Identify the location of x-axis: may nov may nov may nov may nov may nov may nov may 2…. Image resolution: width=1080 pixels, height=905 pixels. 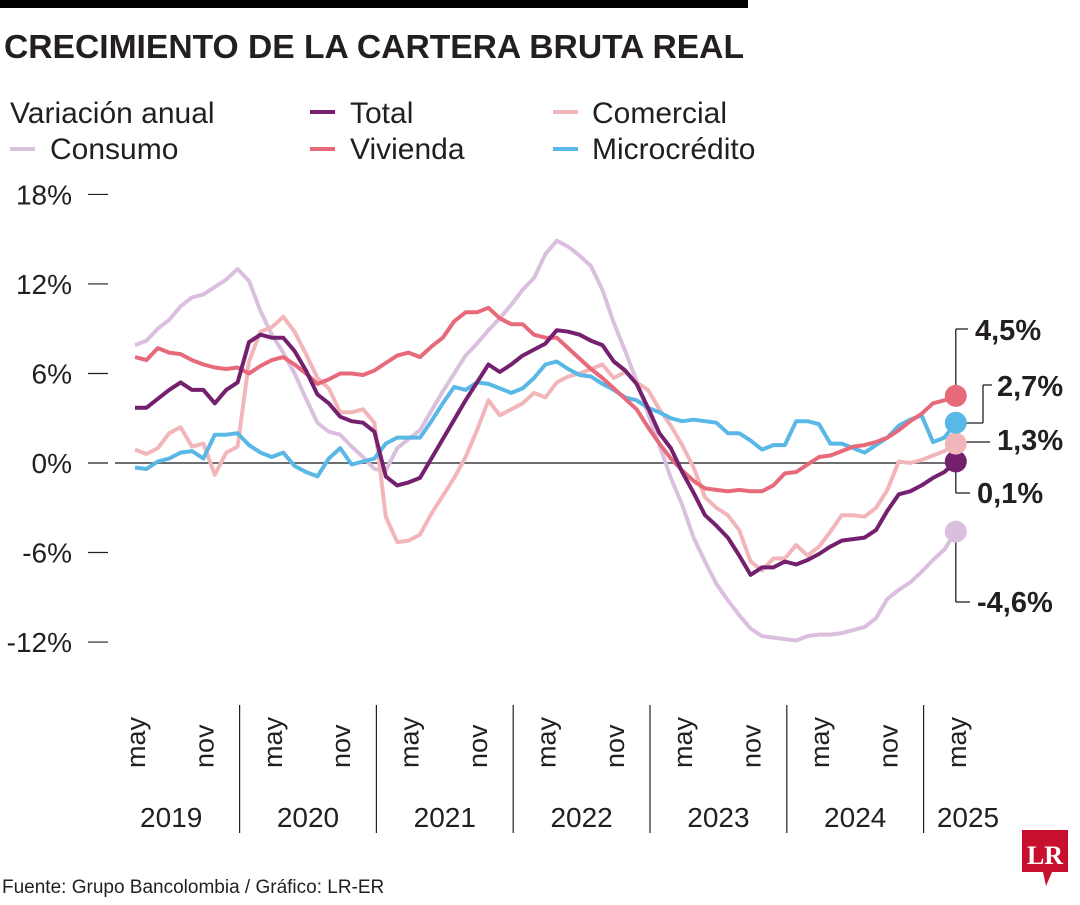
(560, 769).